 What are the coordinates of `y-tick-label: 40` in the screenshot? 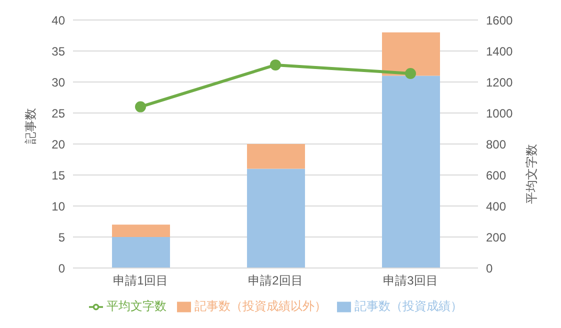 It's located at (59, 20).